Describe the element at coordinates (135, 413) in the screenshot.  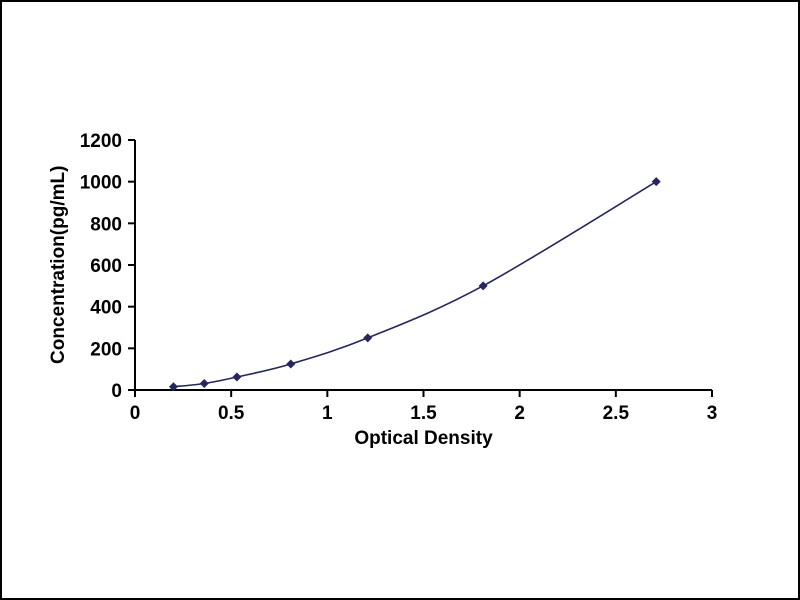
I see `x-tick-label: 0` at that location.